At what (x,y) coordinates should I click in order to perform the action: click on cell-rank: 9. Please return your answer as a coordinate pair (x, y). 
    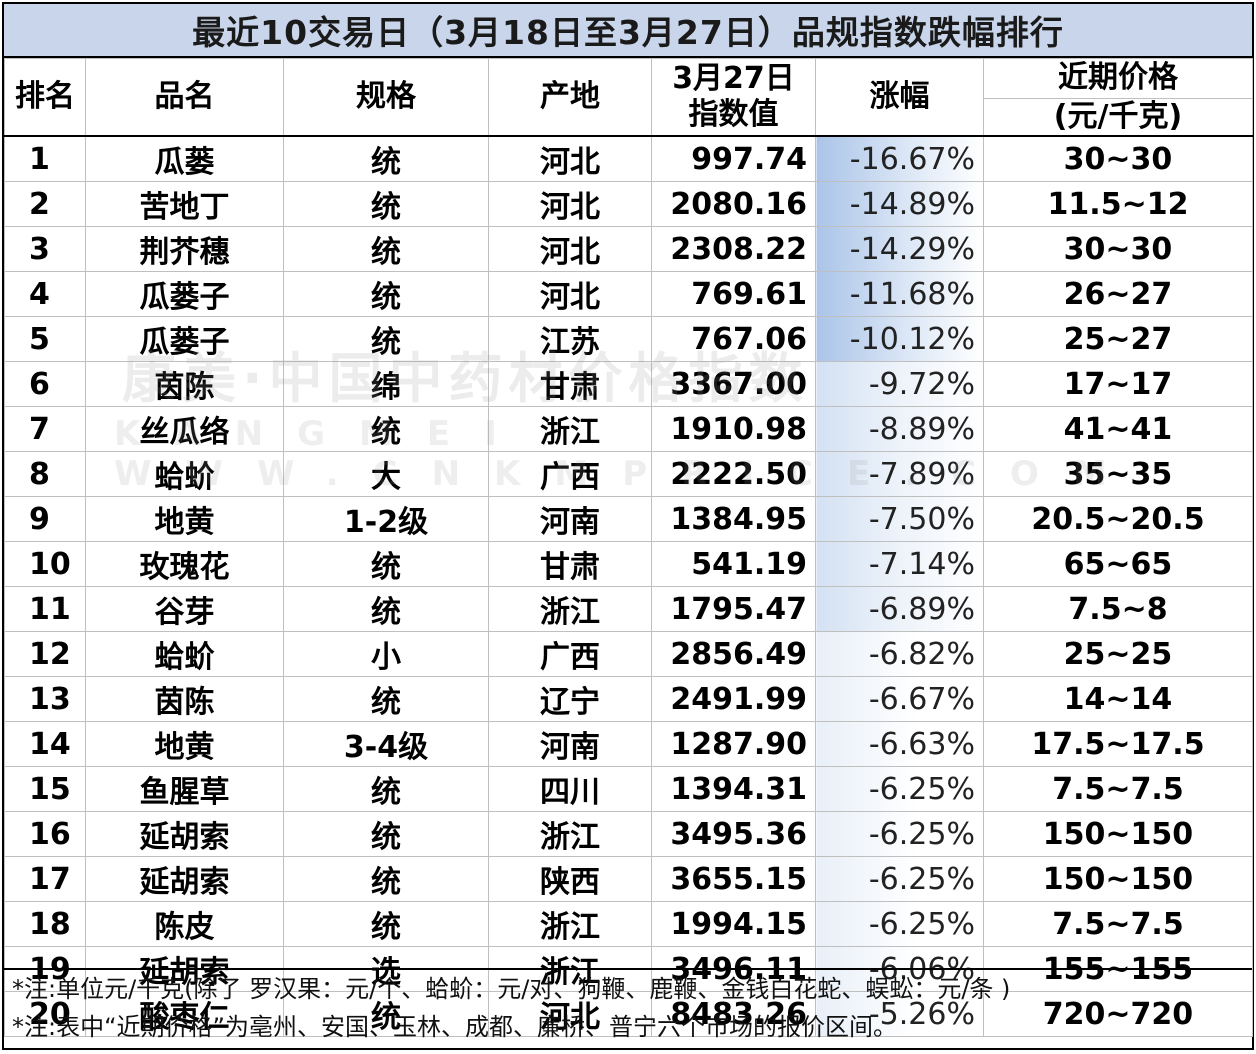
    Looking at the image, I should click on (45, 519).